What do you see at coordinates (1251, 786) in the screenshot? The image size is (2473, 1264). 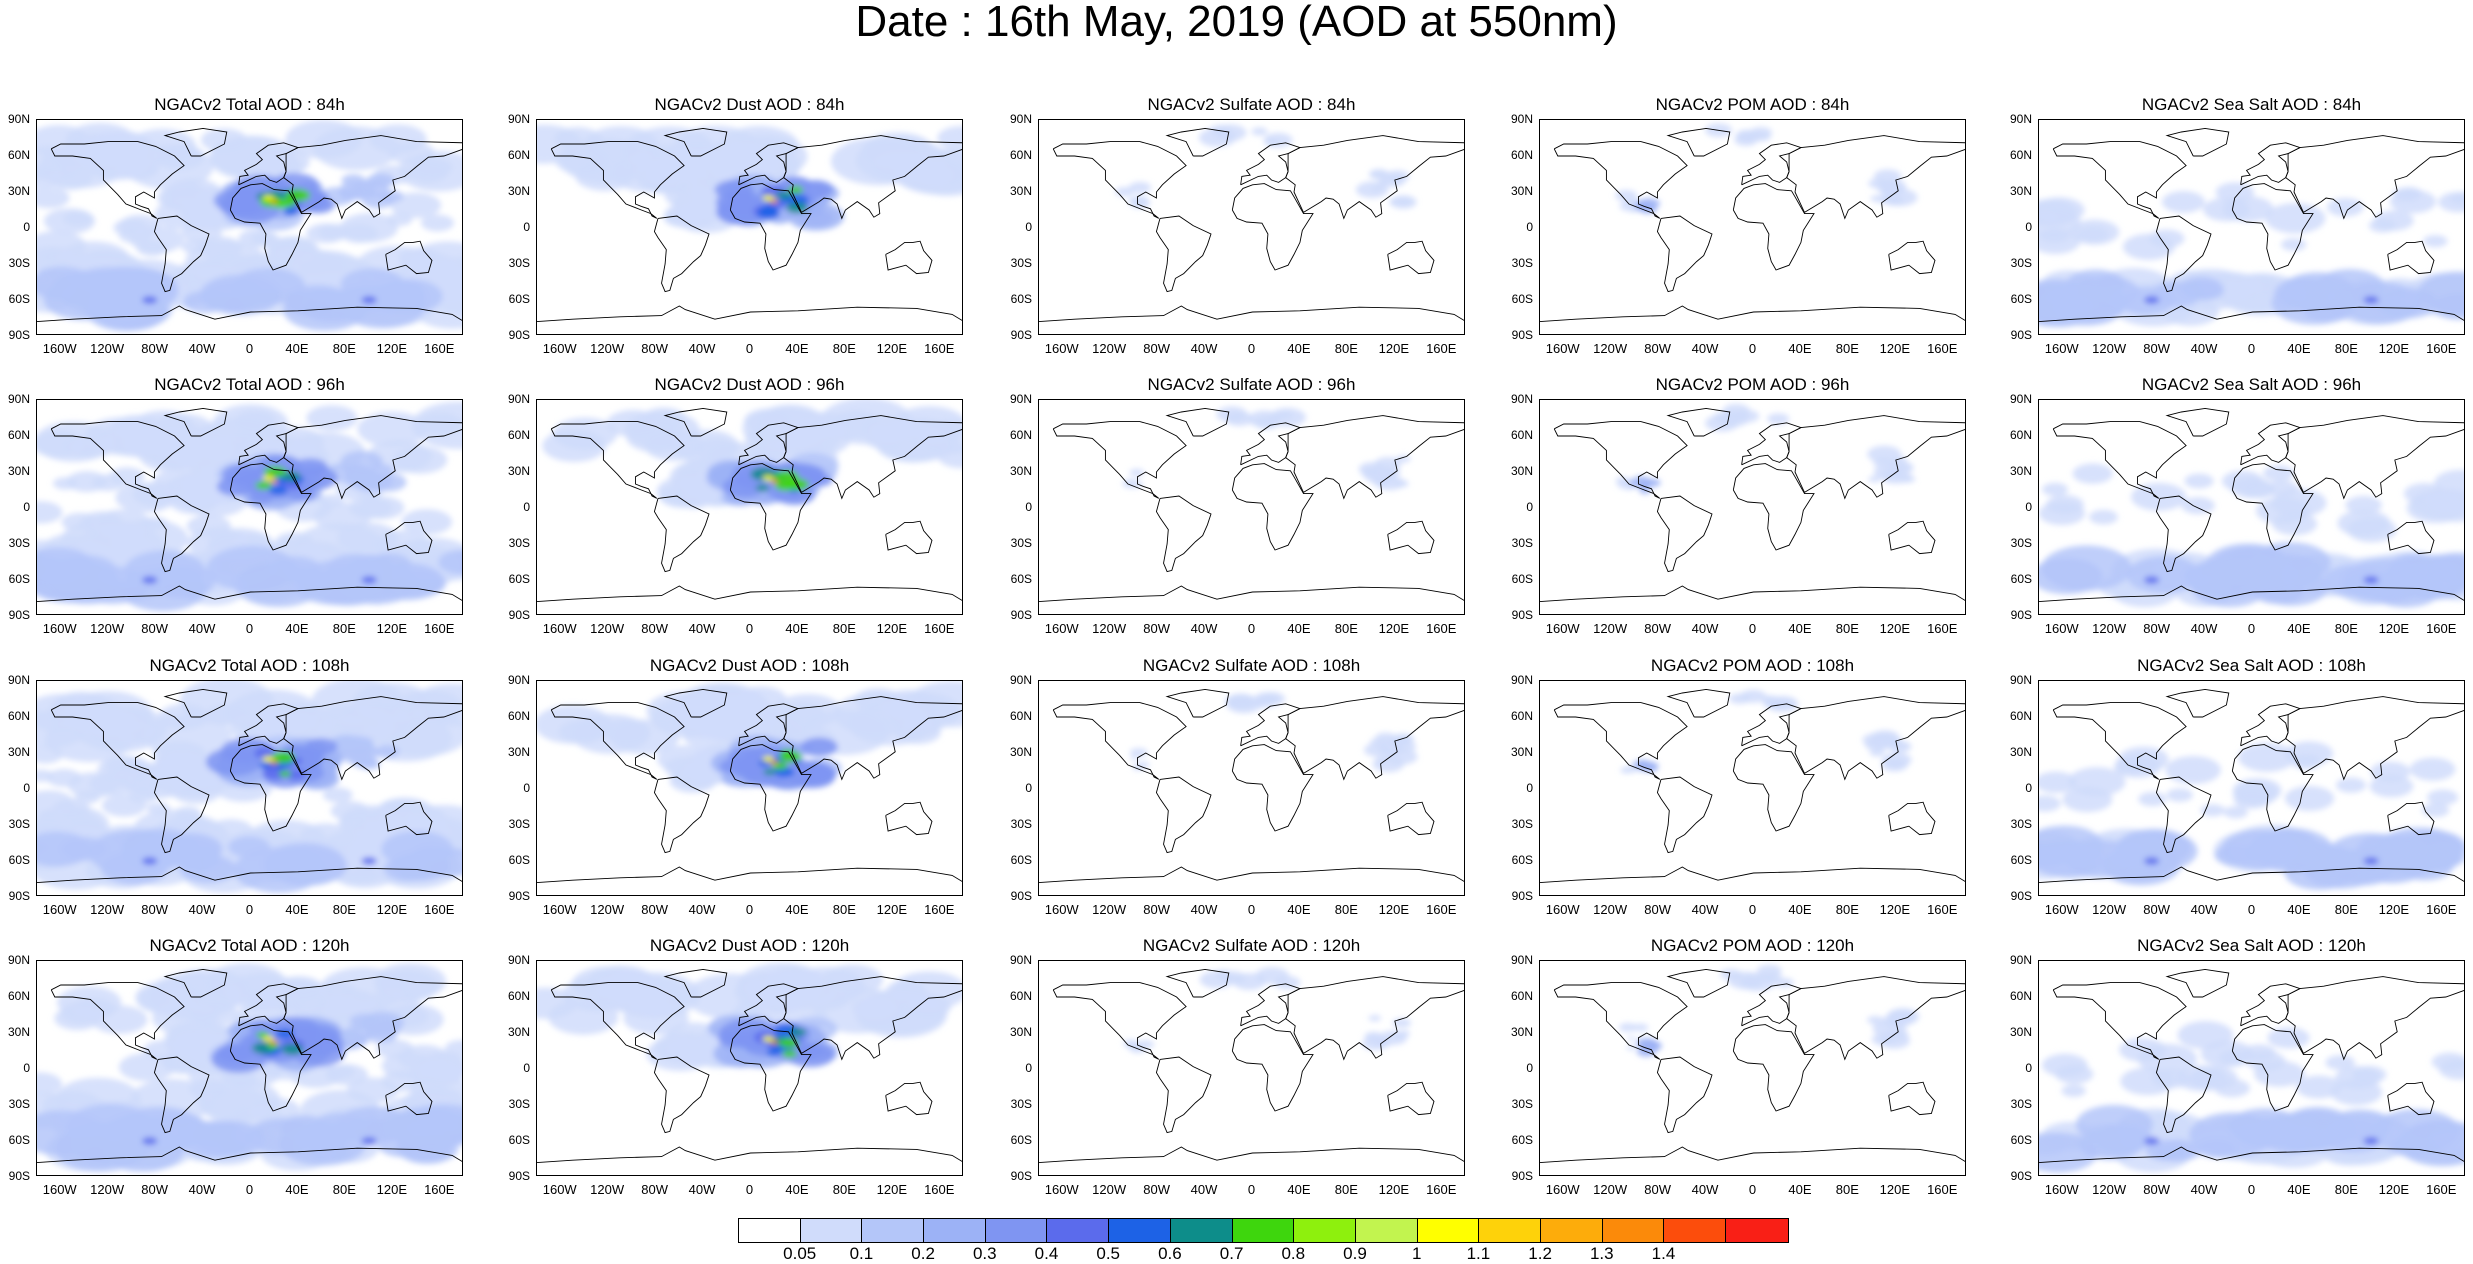 I see `coastlines` at bounding box center [1251, 786].